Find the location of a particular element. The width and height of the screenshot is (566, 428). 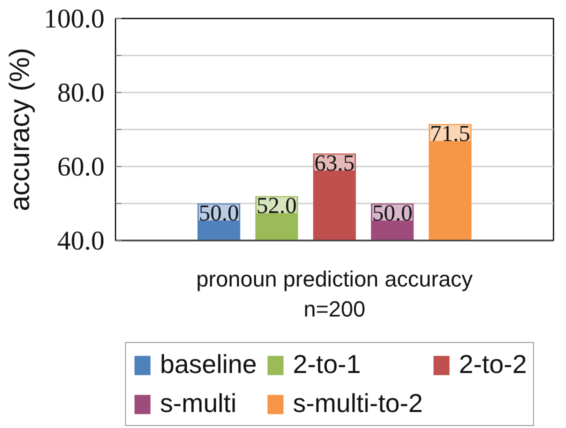

legend-label: s-multi is located at coordinates (198, 403).